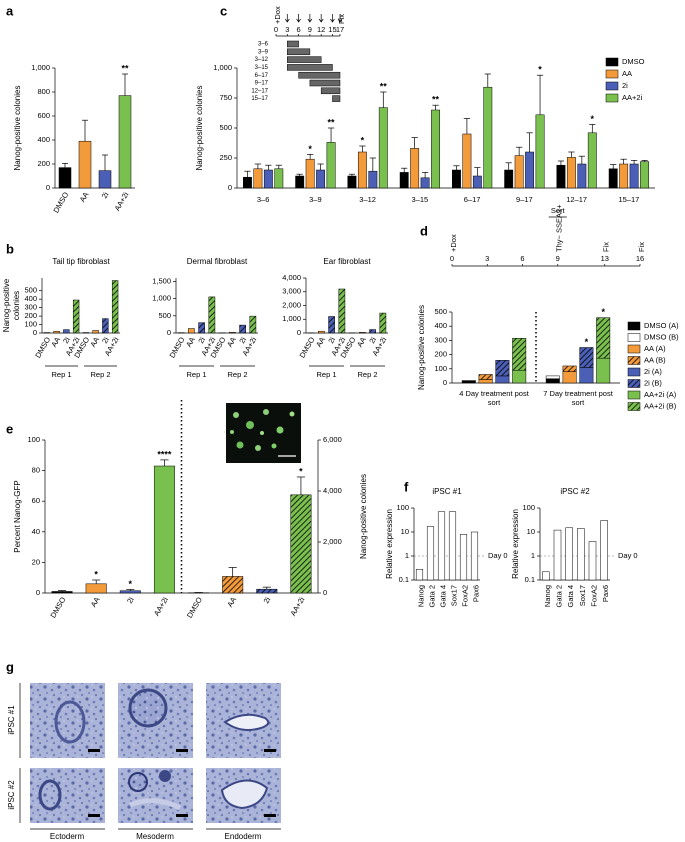  What do you see at coordinates (406, 486) in the screenshot?
I see `panel-letter: f` at bounding box center [406, 486].